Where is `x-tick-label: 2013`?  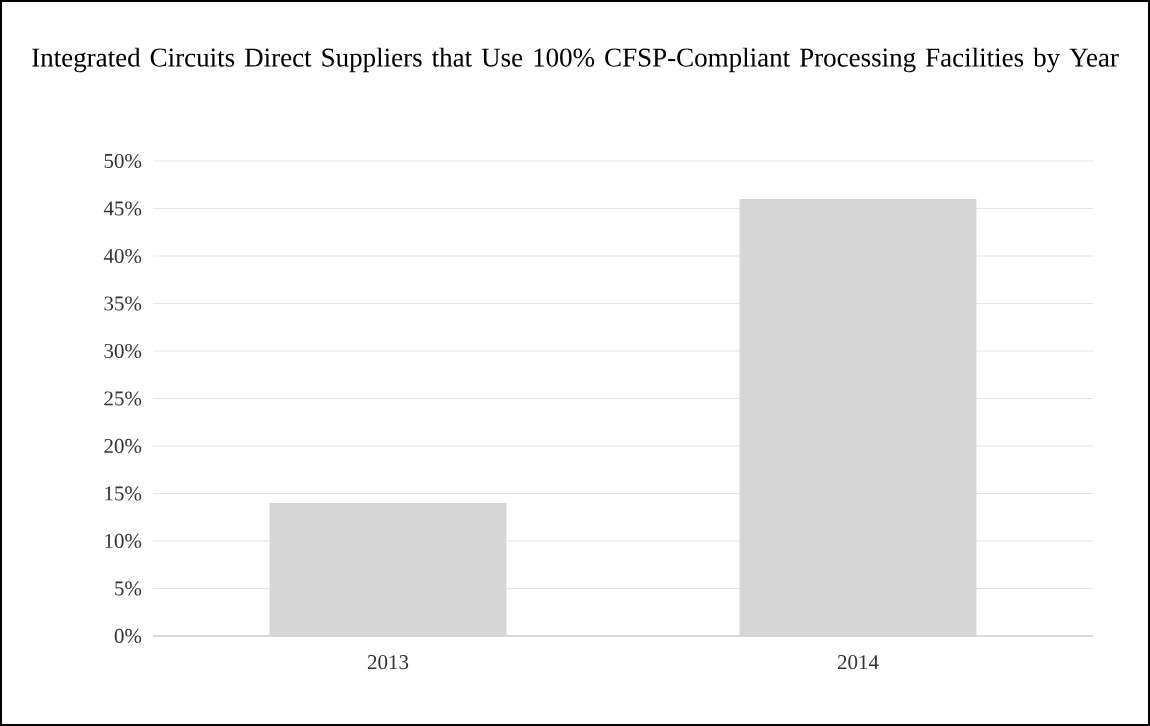 x-tick-label: 2013 is located at coordinates (388, 662).